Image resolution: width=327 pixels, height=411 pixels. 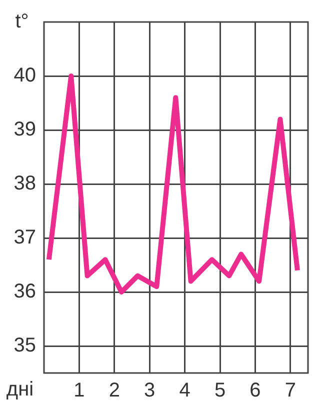 What do you see at coordinates (25, 237) in the screenshot?
I see `y-tick-label: 37` at bounding box center [25, 237].